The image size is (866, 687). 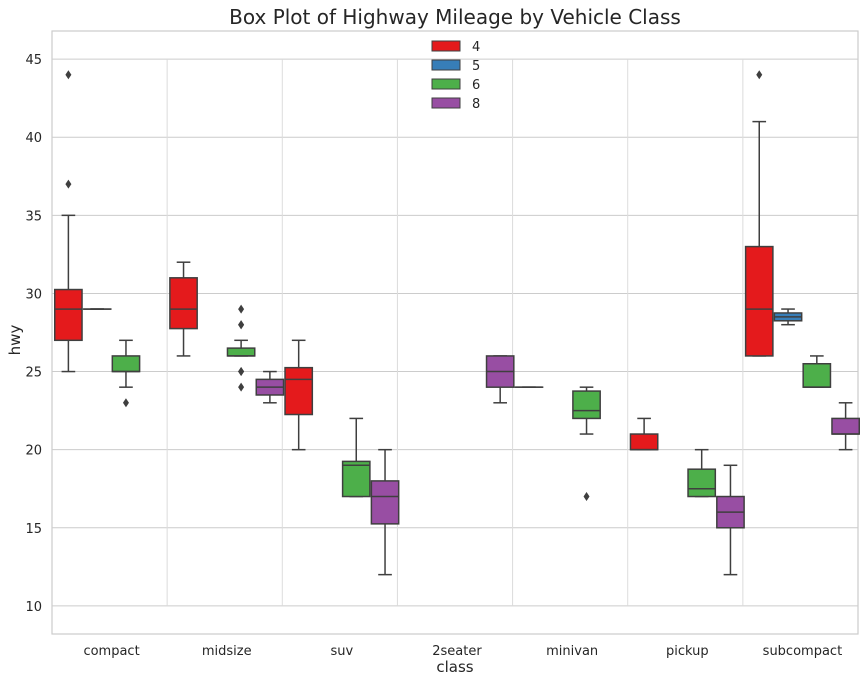 What do you see at coordinates (476, 85) in the screenshot?
I see `legend-label-6: 6` at bounding box center [476, 85].